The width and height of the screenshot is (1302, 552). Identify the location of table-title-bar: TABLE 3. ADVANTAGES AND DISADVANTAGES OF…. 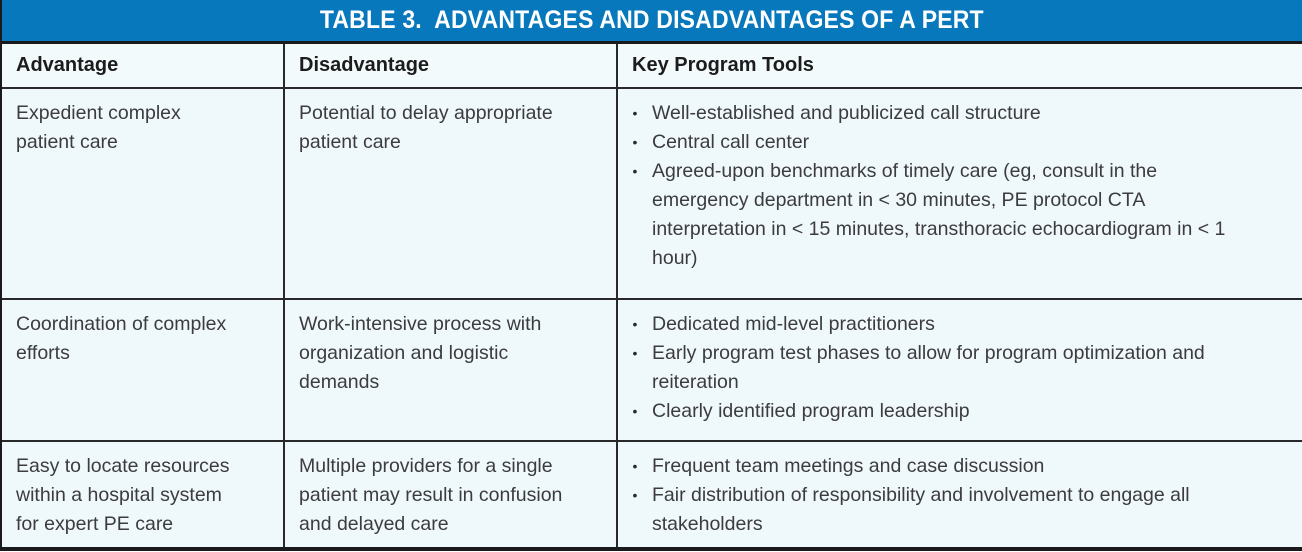
(652, 22).